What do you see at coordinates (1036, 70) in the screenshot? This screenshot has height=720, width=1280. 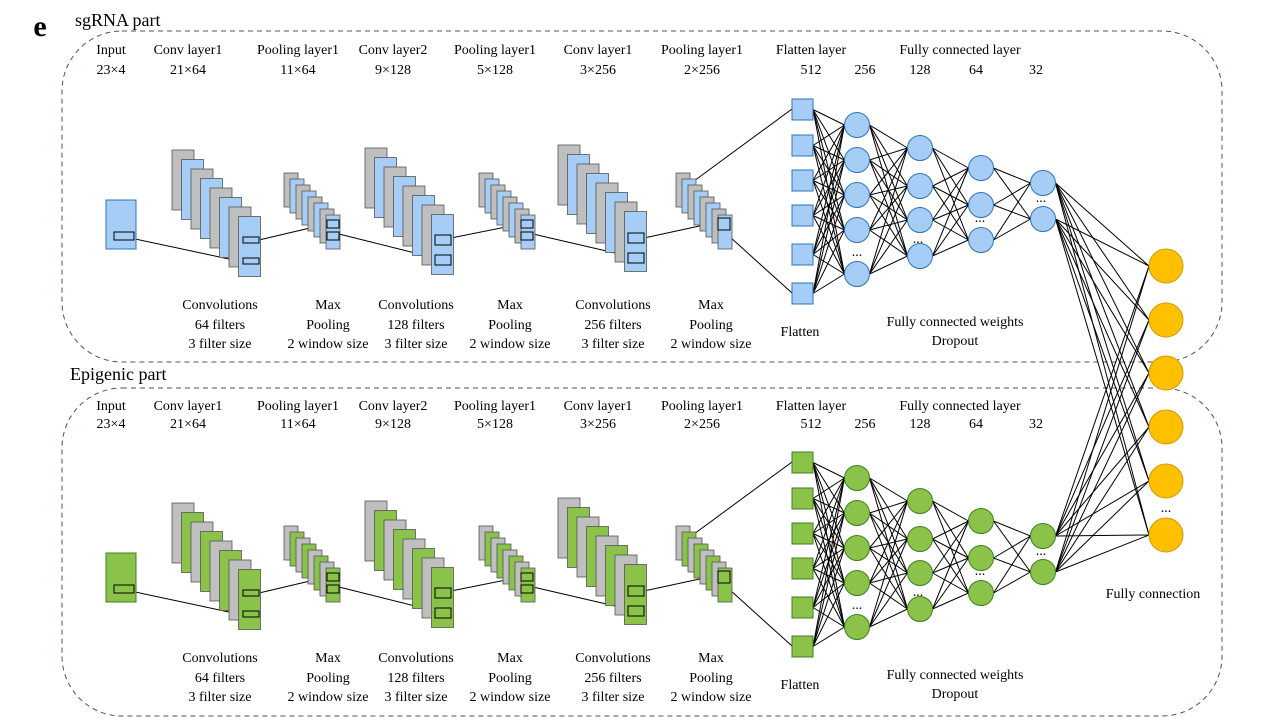 I see `fc-size: 32` at bounding box center [1036, 70].